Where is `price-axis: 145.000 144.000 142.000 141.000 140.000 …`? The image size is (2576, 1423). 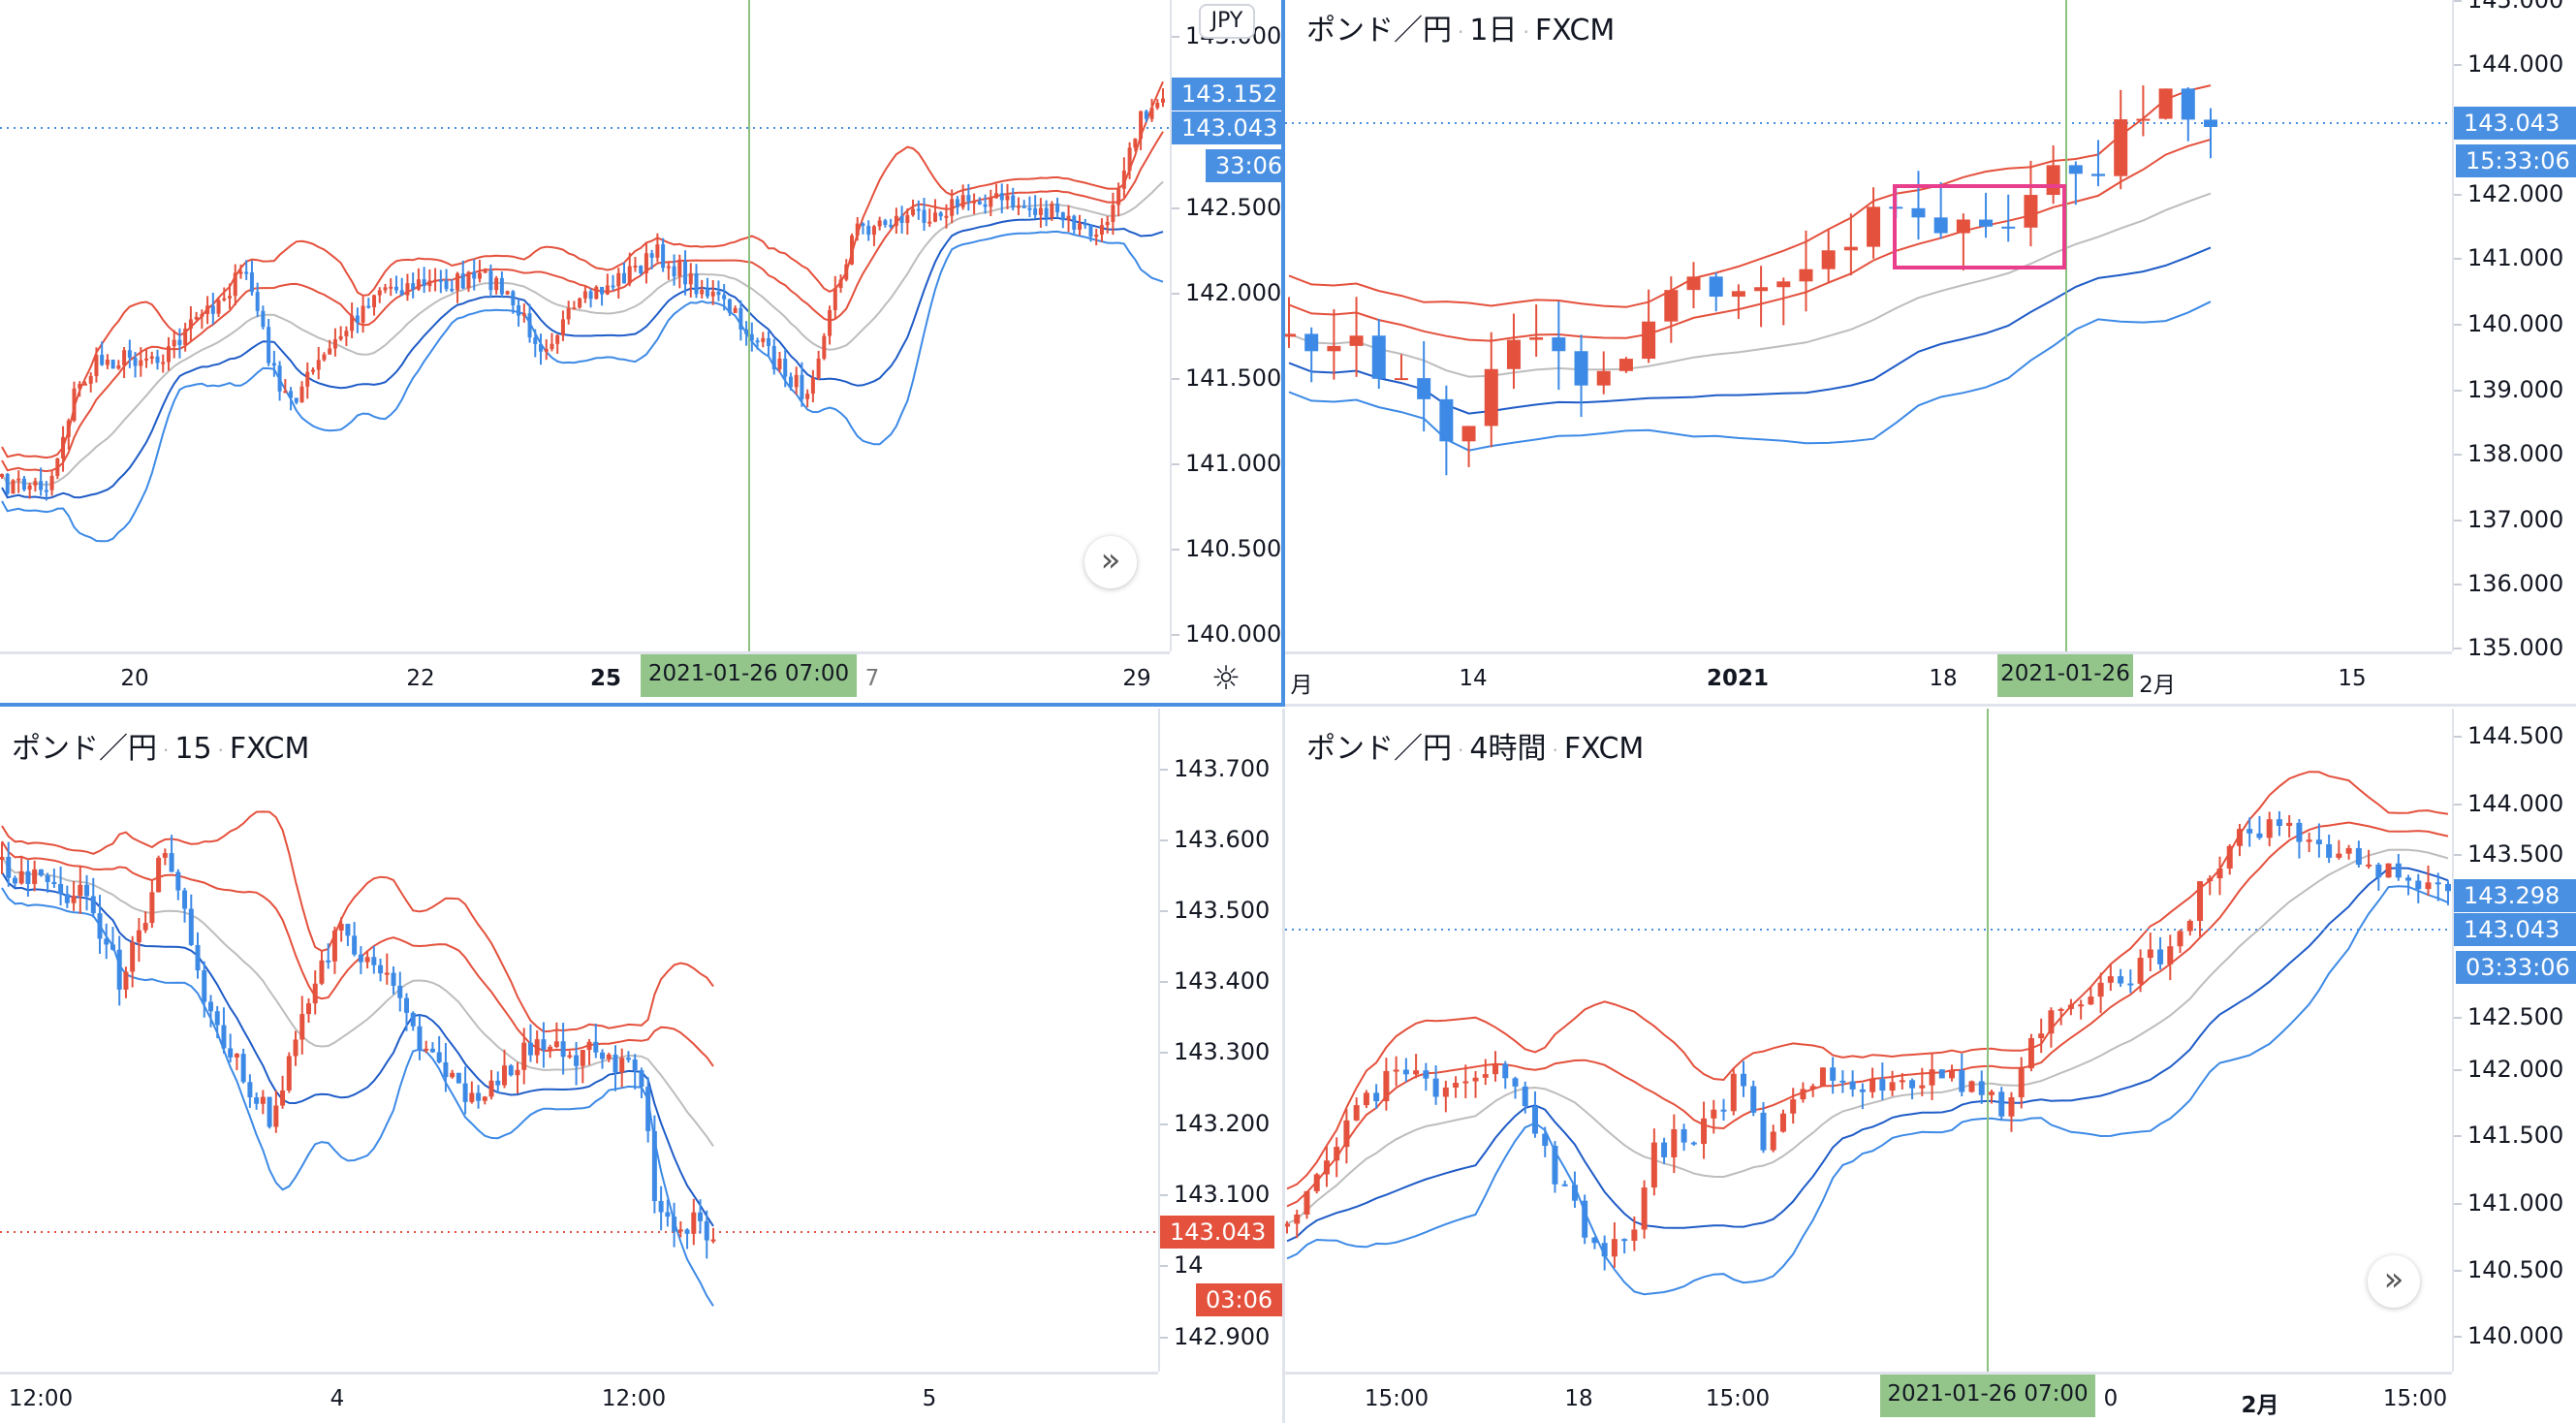 price-axis: 145.000 144.000 142.000 141.000 140.000 … is located at coordinates (2514, 330).